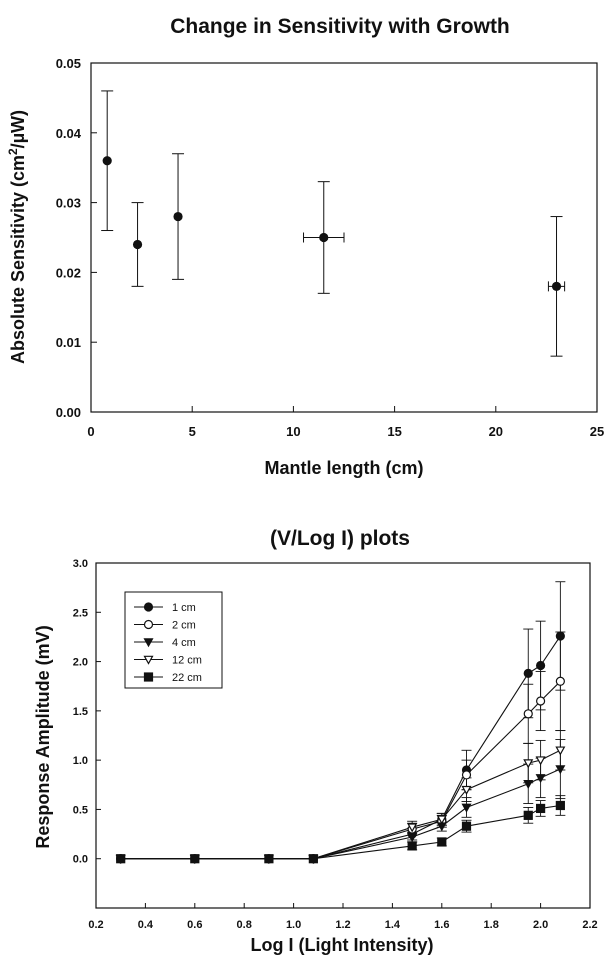 This screenshot has width=609, height=963. Describe the element at coordinates (80, 860) in the screenshot. I see `chart2-y-tick-label: 0.0` at that location.